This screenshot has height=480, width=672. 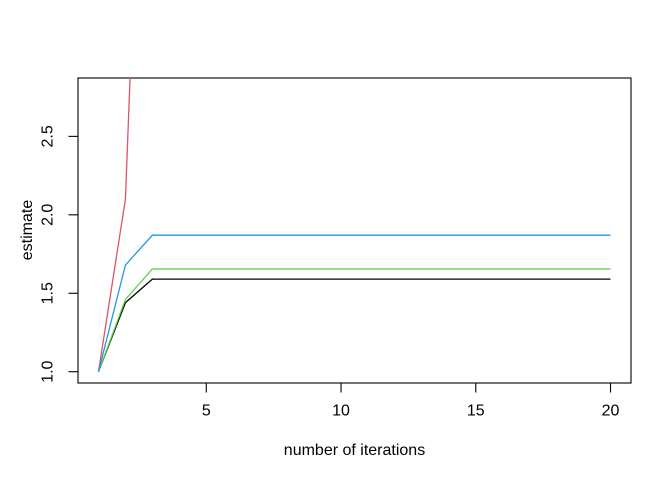 What do you see at coordinates (611, 411) in the screenshot?
I see `x-tick-label: 20` at bounding box center [611, 411].